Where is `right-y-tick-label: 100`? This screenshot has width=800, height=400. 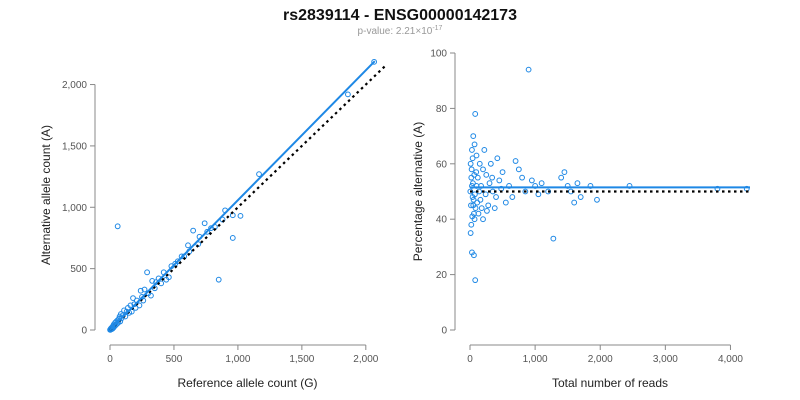
right-y-tick-label: 100 is located at coordinates (438, 54).